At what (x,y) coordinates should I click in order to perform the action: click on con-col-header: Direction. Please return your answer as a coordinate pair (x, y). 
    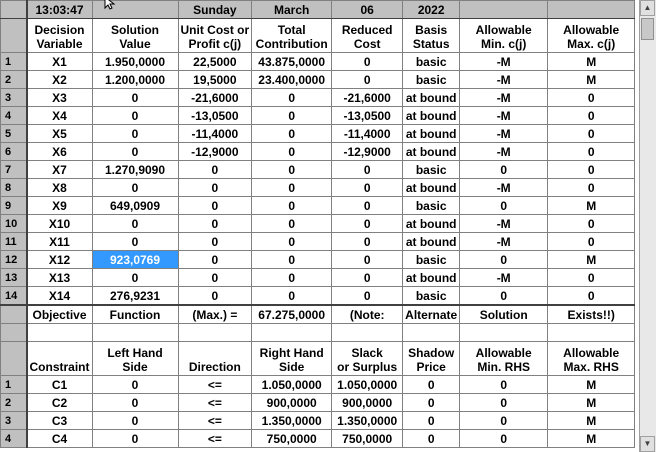
    Looking at the image, I should click on (215, 358).